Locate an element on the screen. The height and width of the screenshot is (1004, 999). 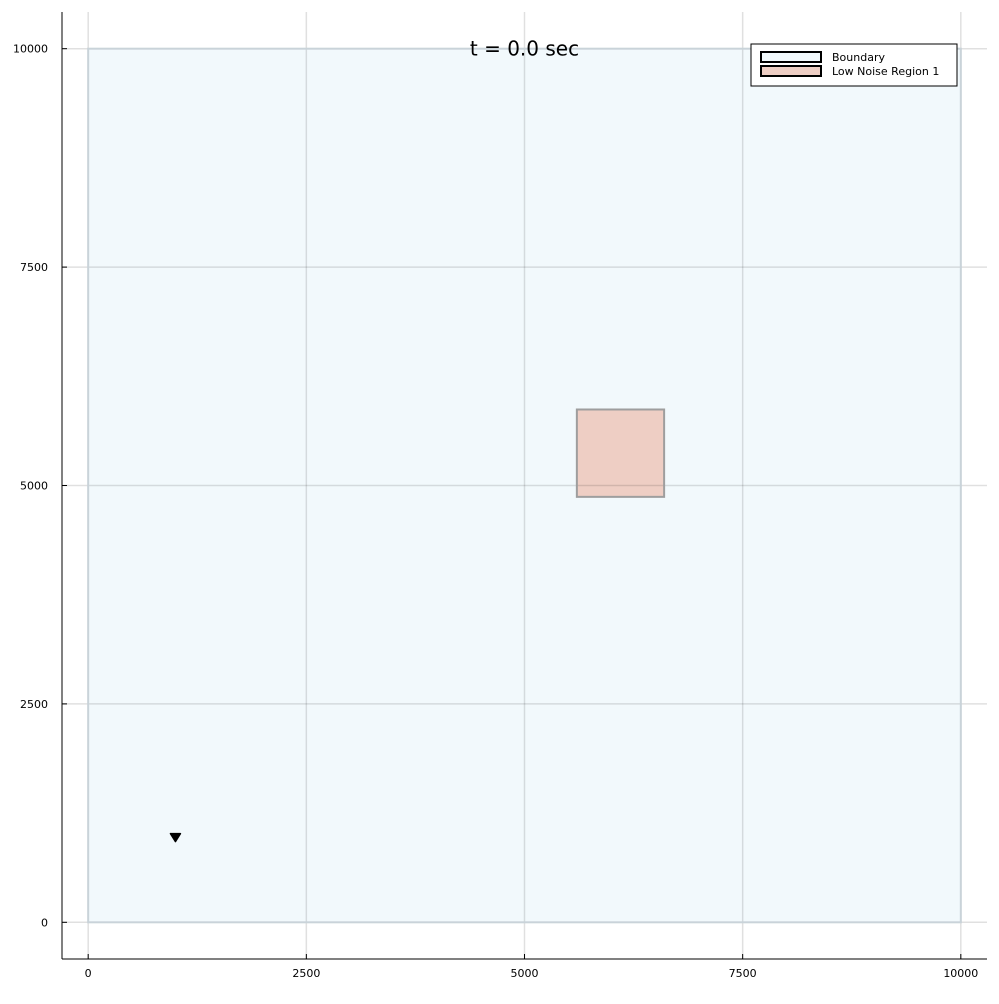
x-tick-label-4: 10000 is located at coordinates (960, 973).